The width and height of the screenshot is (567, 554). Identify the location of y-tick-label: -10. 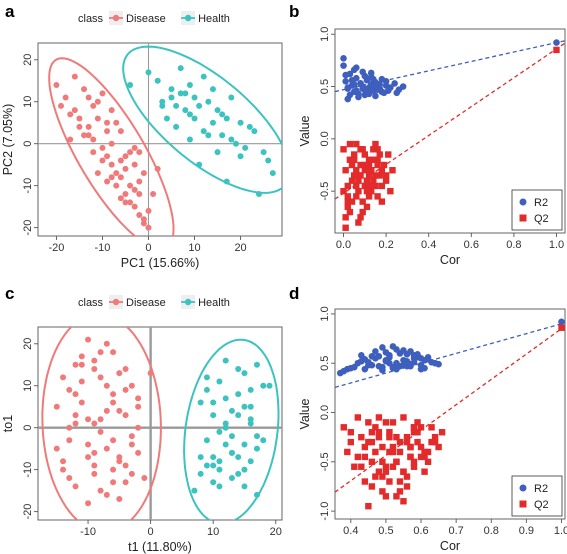
(28, 470).